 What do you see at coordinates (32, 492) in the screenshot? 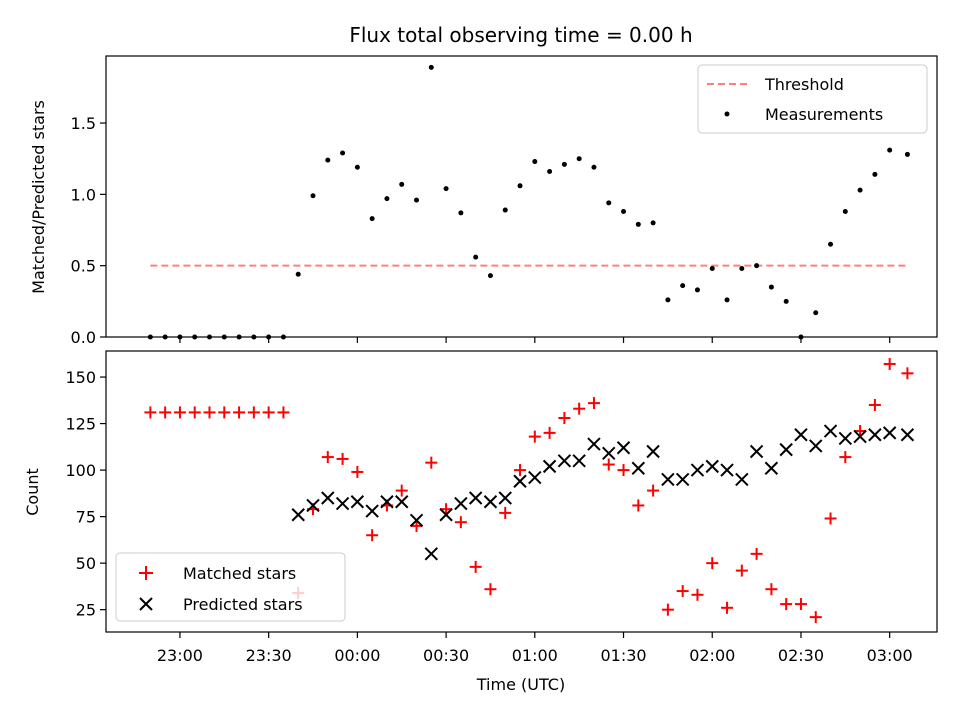
I see `count-y-axis-label: Count` at bounding box center [32, 492].